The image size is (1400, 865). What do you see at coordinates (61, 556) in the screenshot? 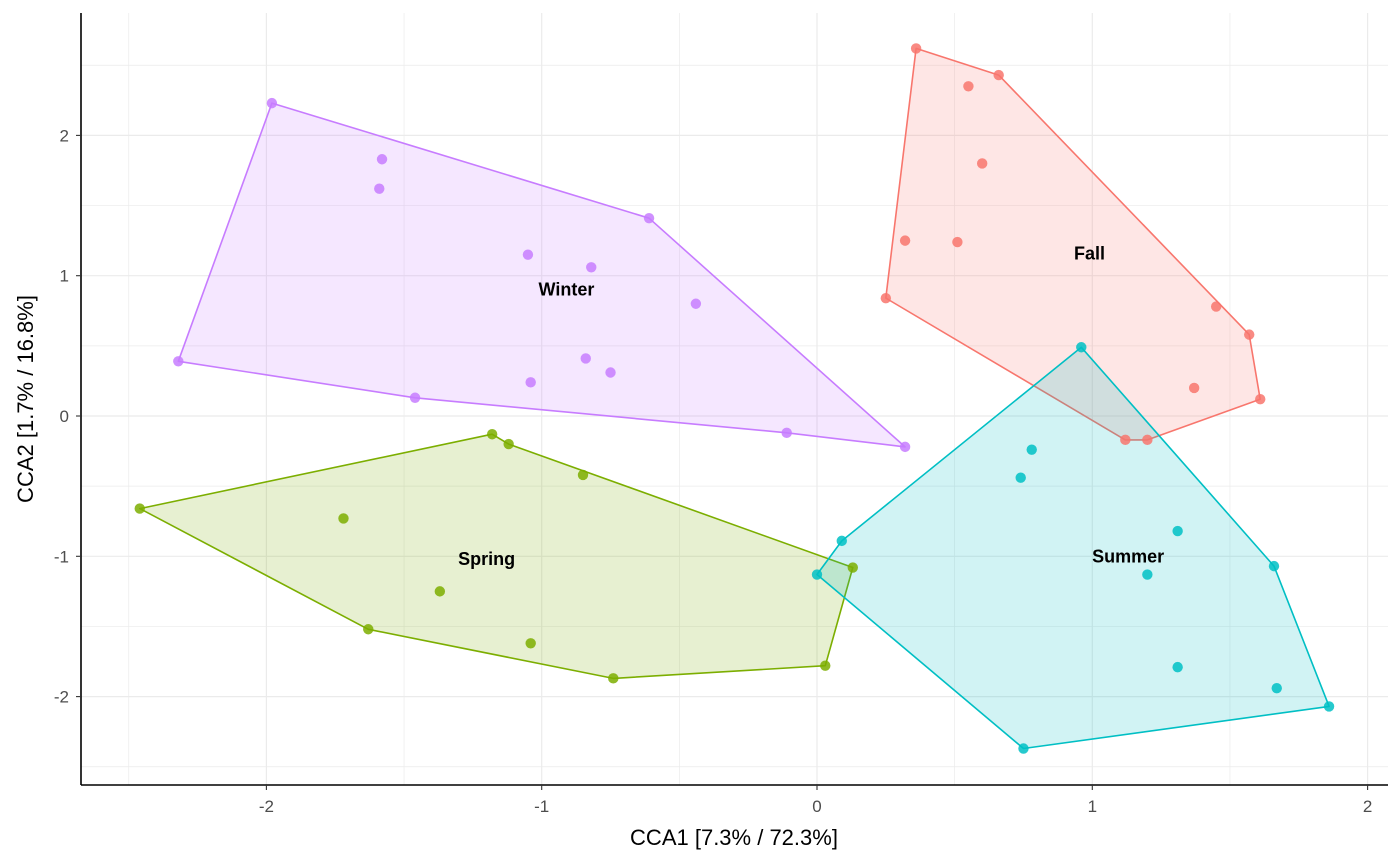
I see `y-tick-label: -1` at bounding box center [61, 556].